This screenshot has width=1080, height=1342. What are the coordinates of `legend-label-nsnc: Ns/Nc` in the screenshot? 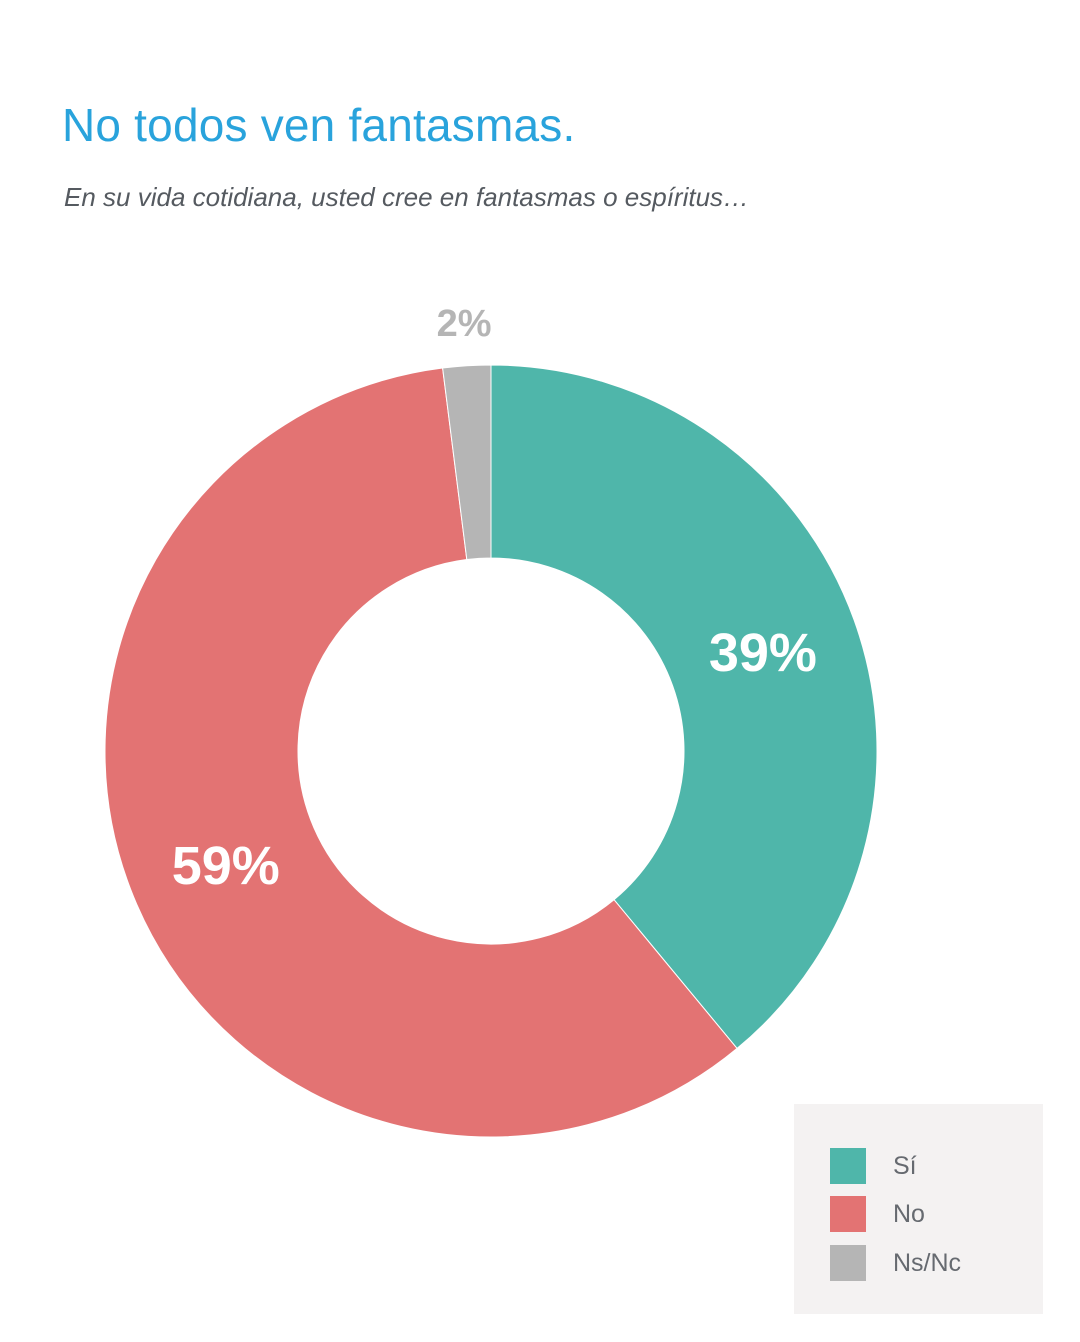 It's located at (927, 1262).